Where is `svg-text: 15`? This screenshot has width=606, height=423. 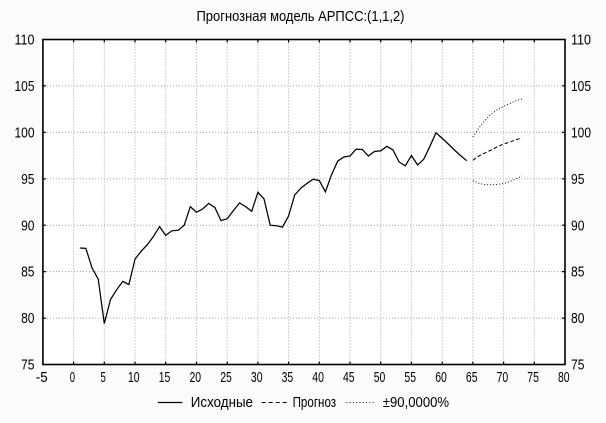 svg-text: 15 is located at coordinates (165, 378).